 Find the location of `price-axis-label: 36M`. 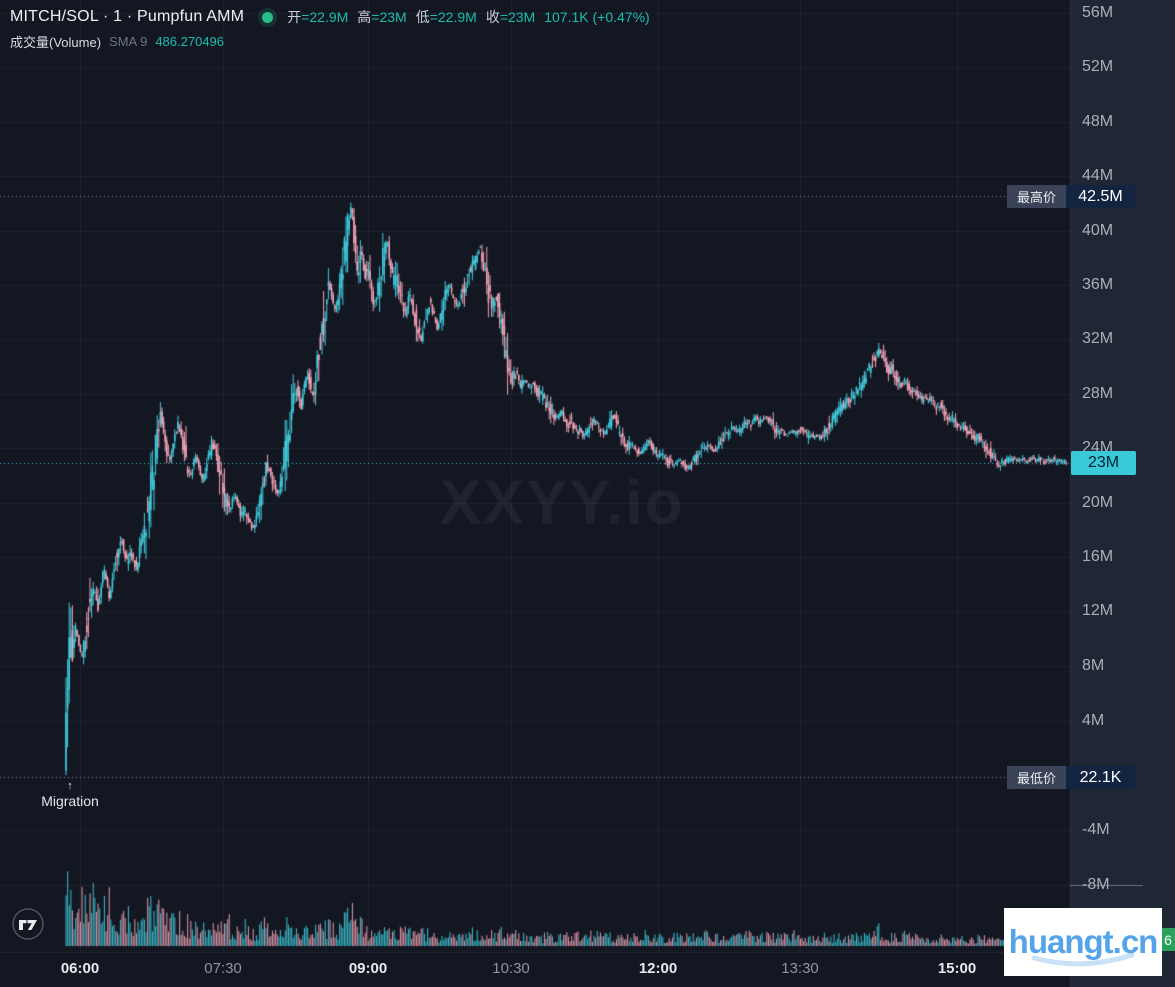

price-axis-label: 36M is located at coordinates (1098, 284).